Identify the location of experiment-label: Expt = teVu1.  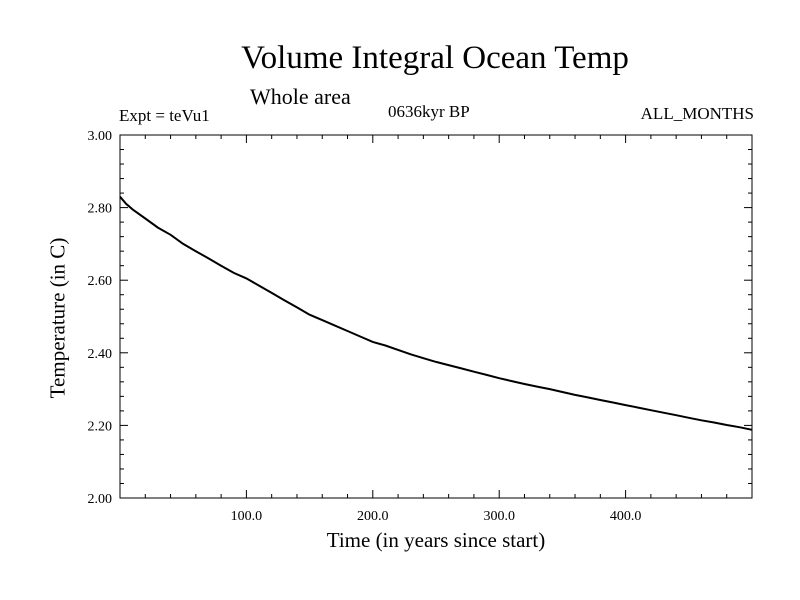
(164, 115).